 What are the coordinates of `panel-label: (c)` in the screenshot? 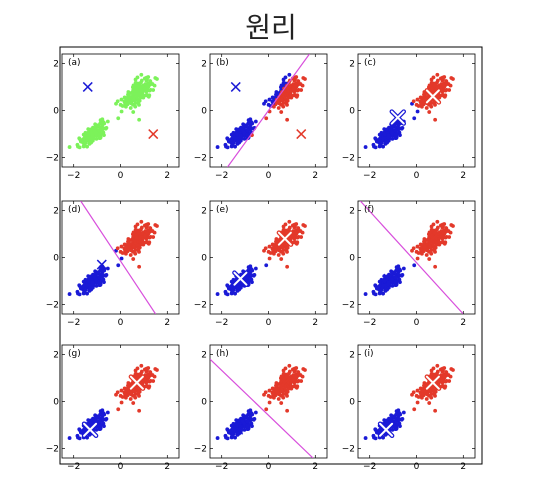 It's located at (370, 63).